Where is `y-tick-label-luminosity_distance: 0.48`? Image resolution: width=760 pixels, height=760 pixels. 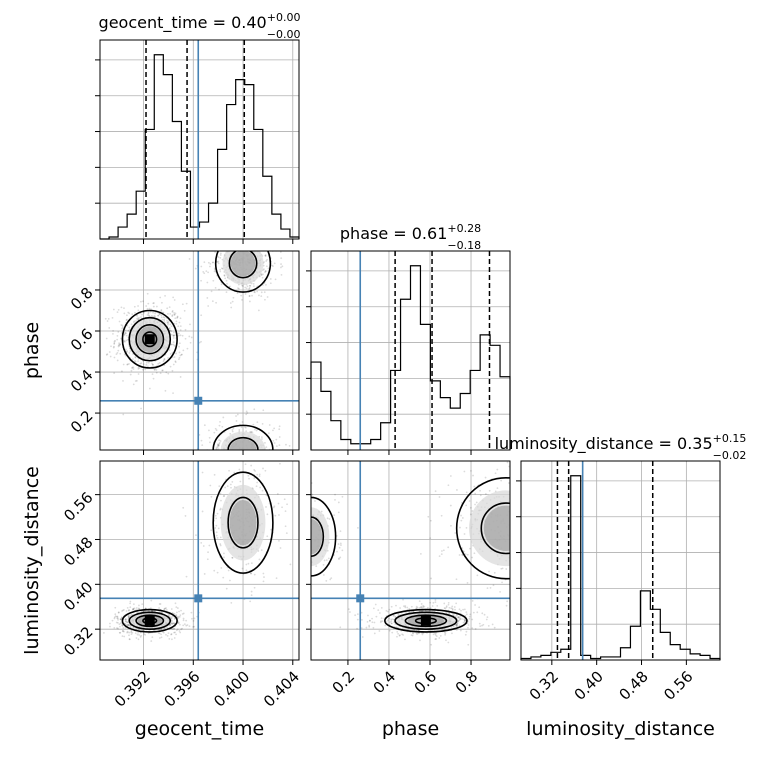
y-tick-label-luminosity_distance: 0.48 is located at coordinates (78, 551).